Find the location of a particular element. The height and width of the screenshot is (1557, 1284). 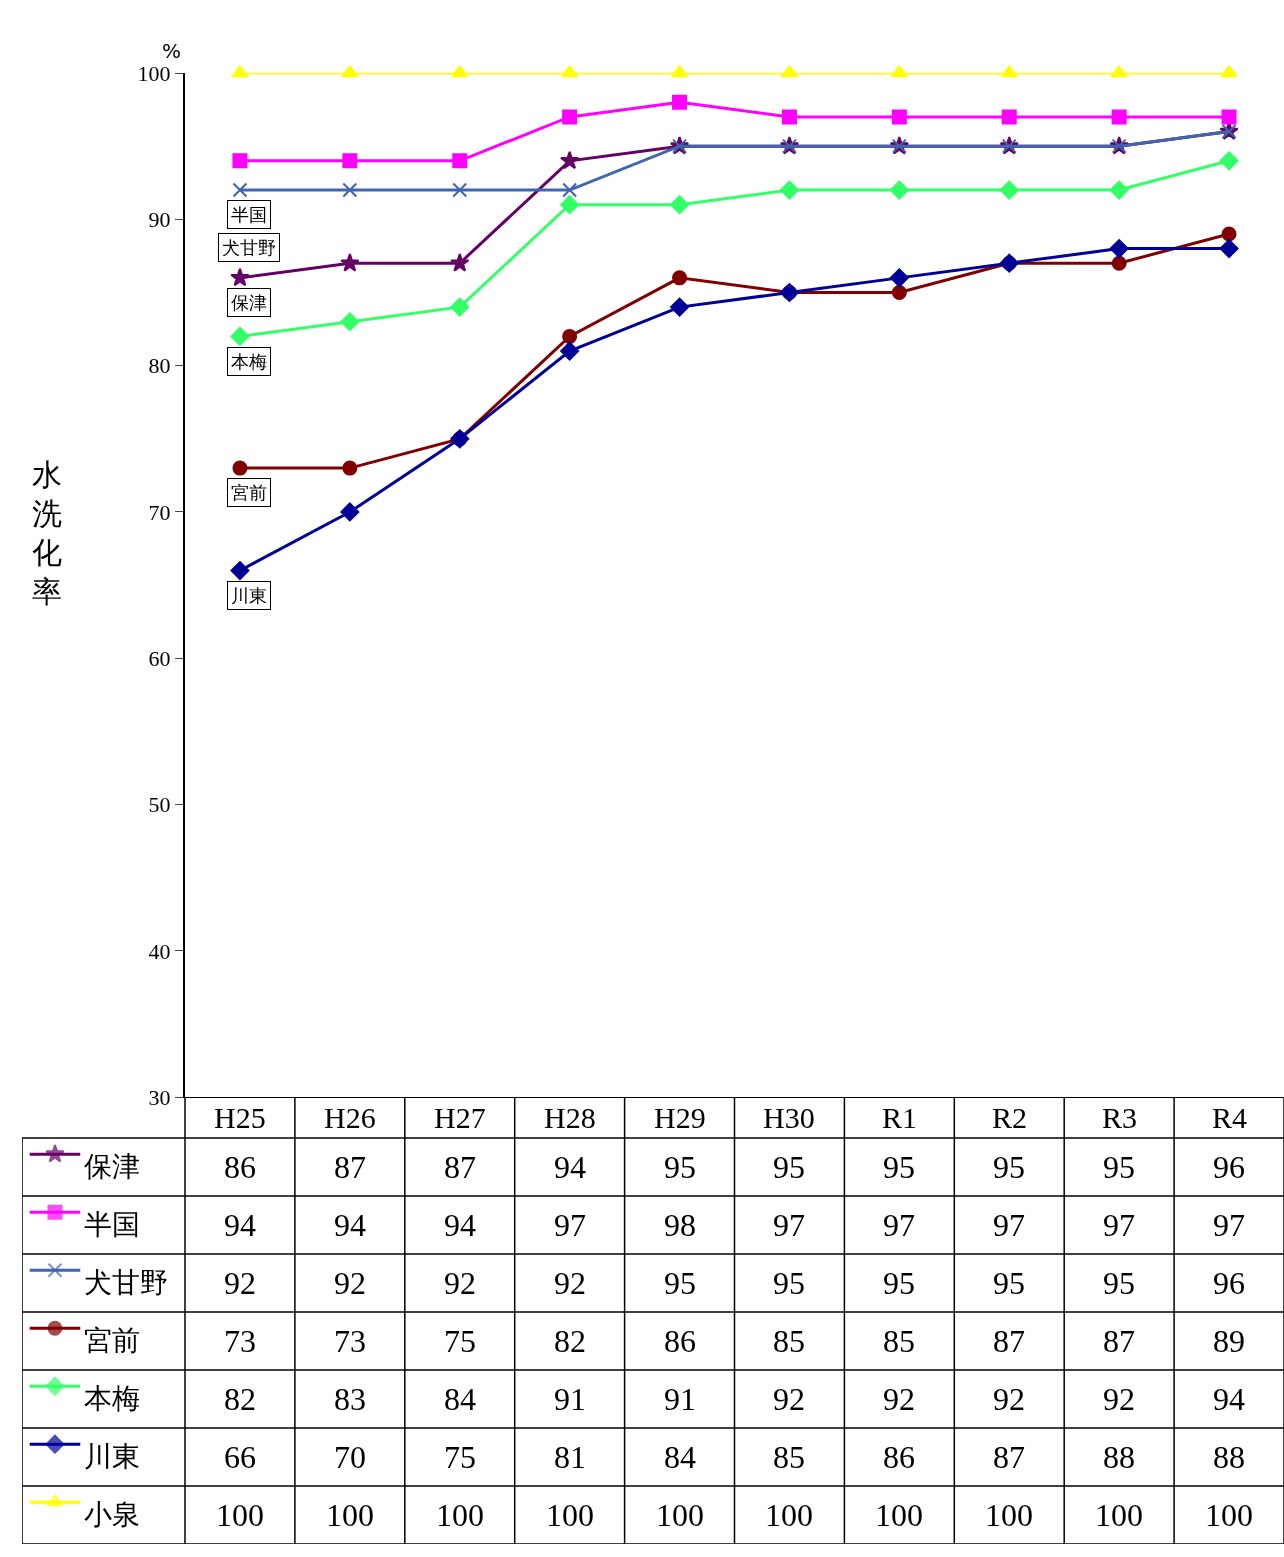

legend-label: 保津 is located at coordinates (112, 1166).